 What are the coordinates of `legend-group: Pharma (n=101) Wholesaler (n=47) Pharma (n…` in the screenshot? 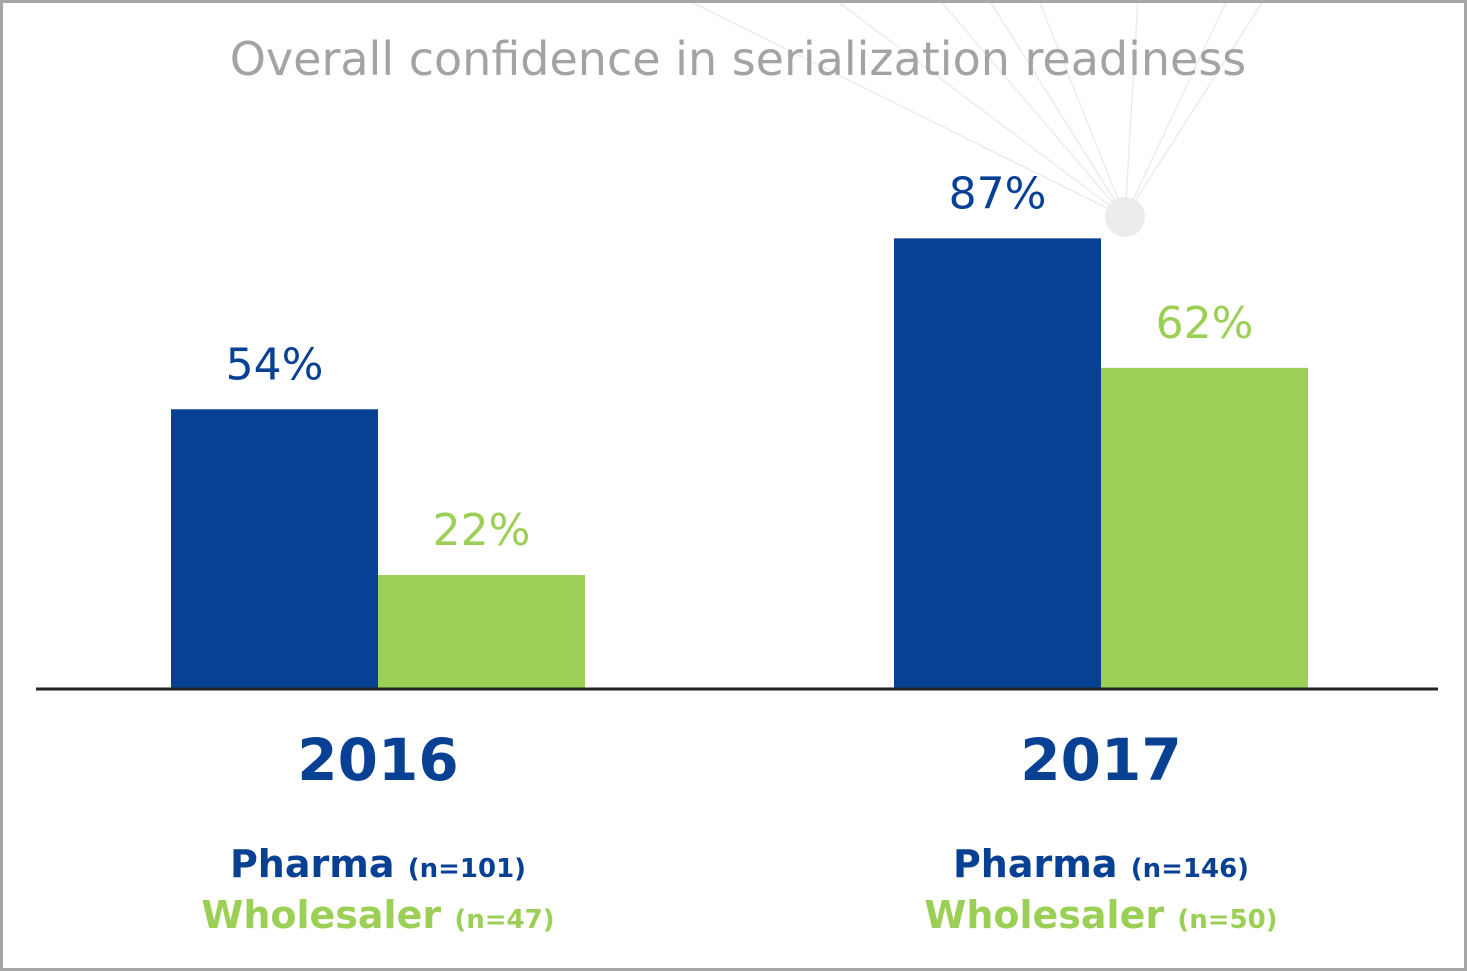 It's located at (739, 889).